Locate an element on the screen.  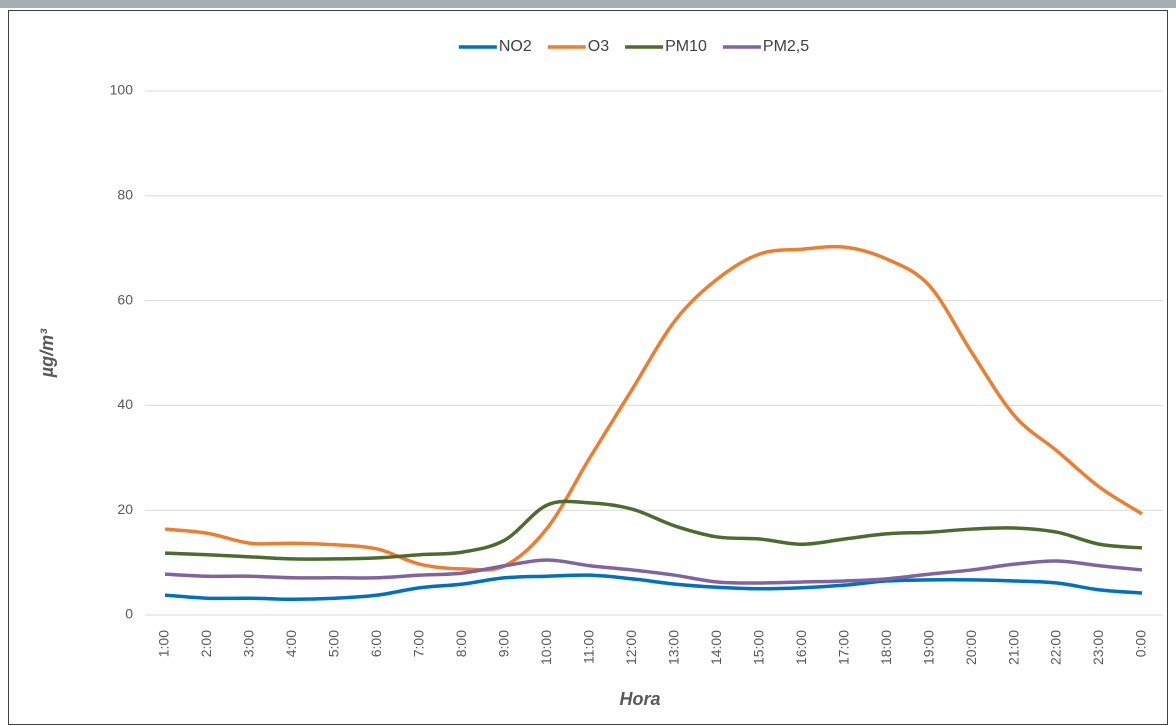
x-tick-label: 6:00 is located at coordinates (376, 643).